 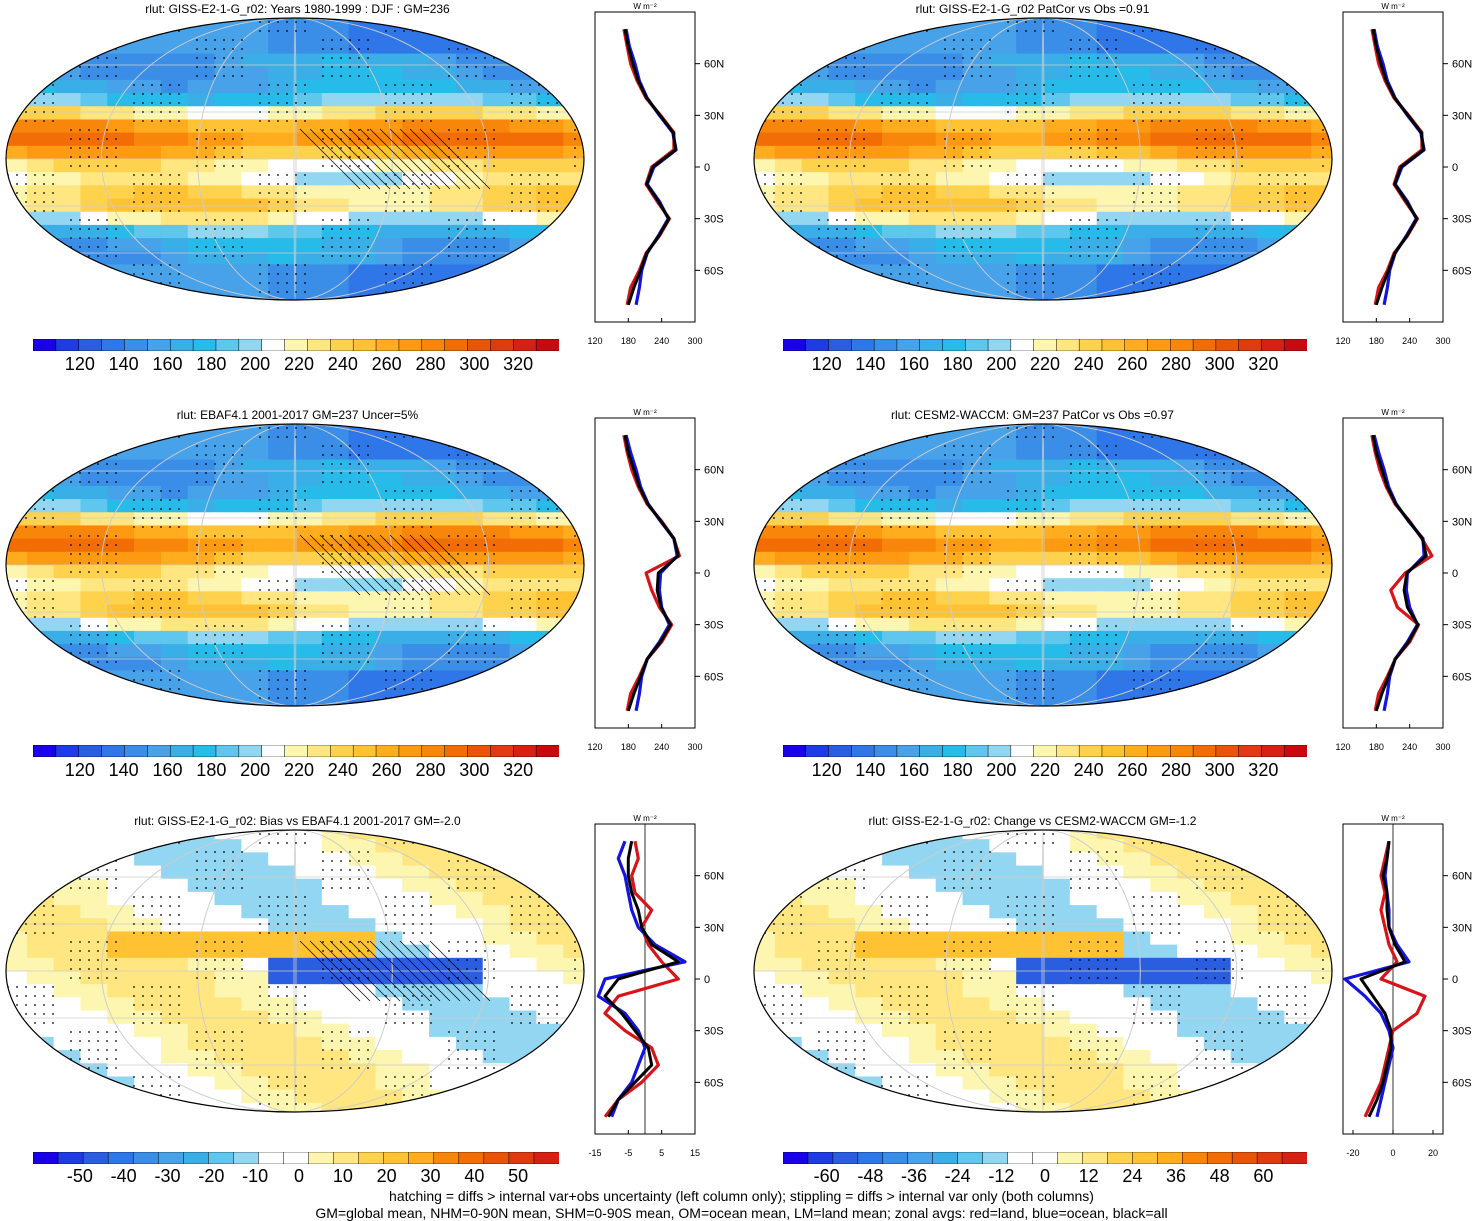 What do you see at coordinates (1455, 980) in the screenshot?
I see `zonal-lat-label: 0` at bounding box center [1455, 980].